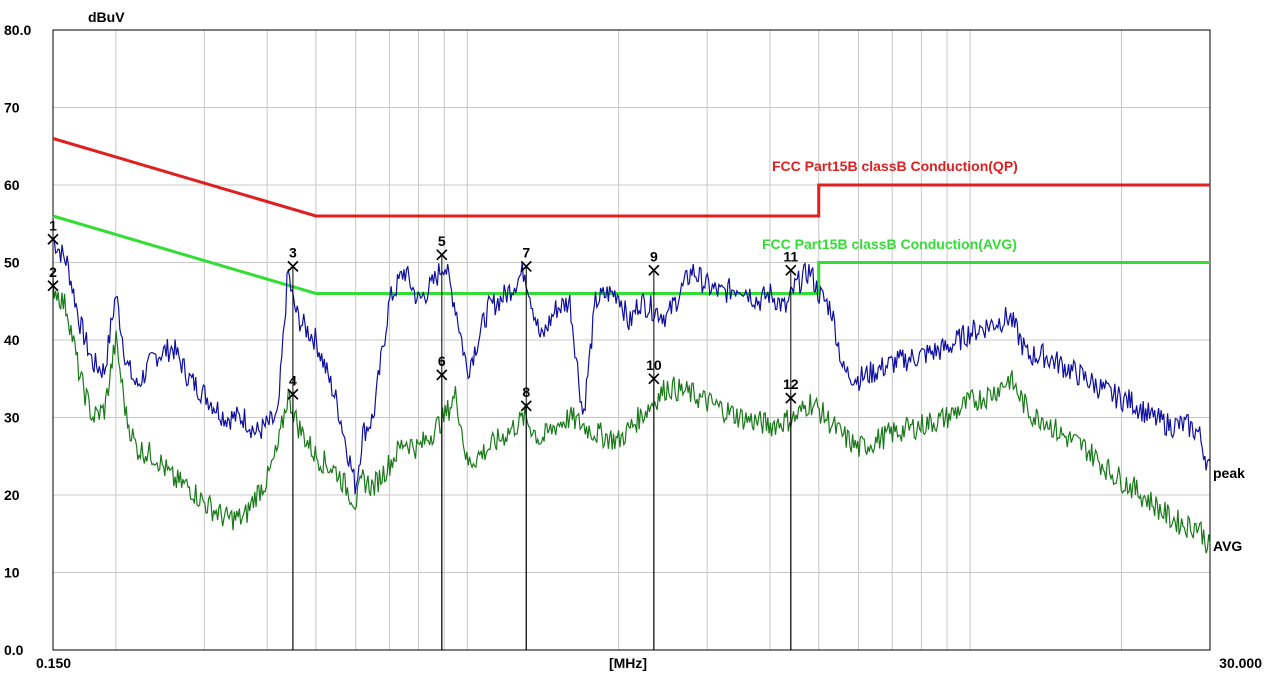 Image resolution: width=1268 pixels, height=675 pixels. What do you see at coordinates (53, 272) in the screenshot?
I see `marker-label: 2` at bounding box center [53, 272].